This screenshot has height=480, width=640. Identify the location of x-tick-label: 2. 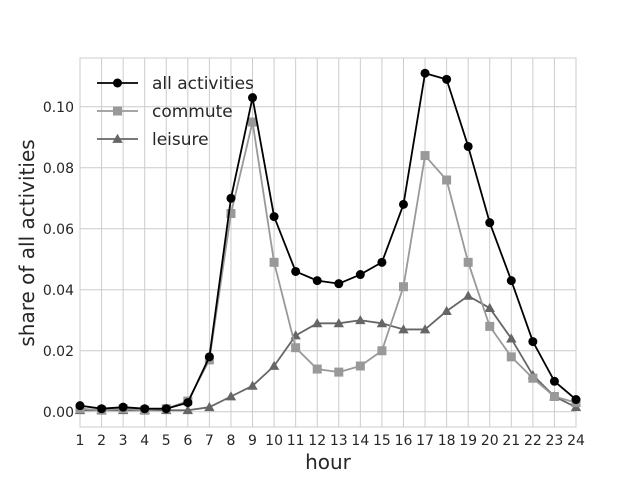
(101, 441).